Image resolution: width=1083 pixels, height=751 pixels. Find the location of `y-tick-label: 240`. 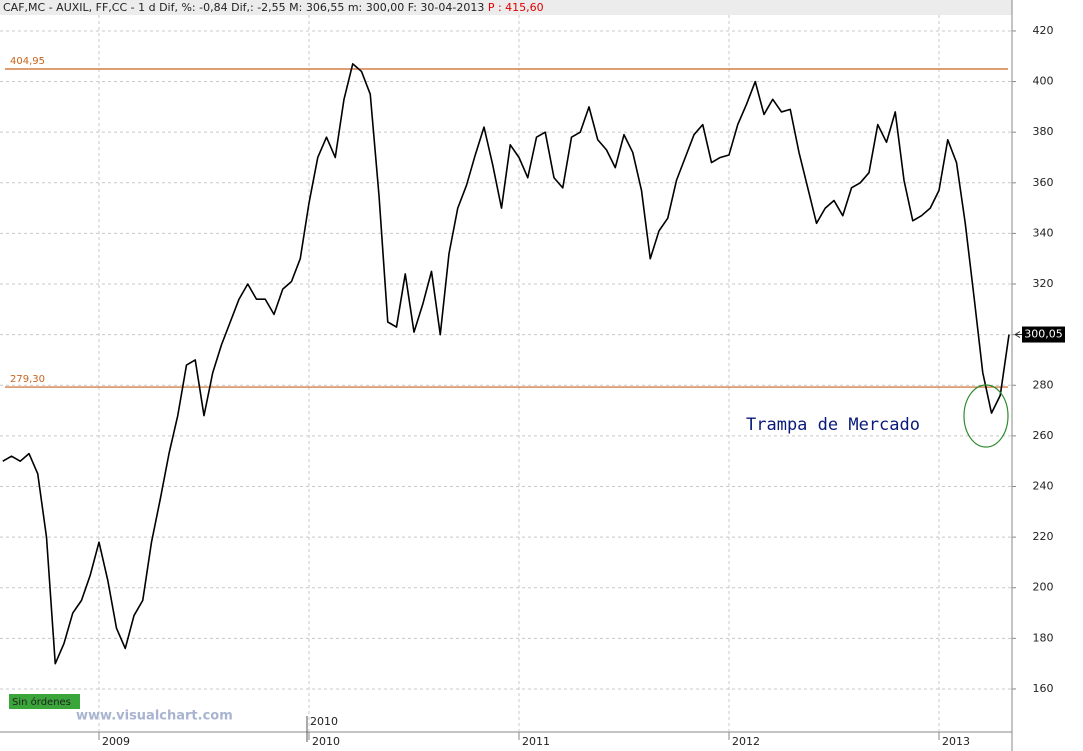

y-tick-label: 240 is located at coordinates (1043, 486).